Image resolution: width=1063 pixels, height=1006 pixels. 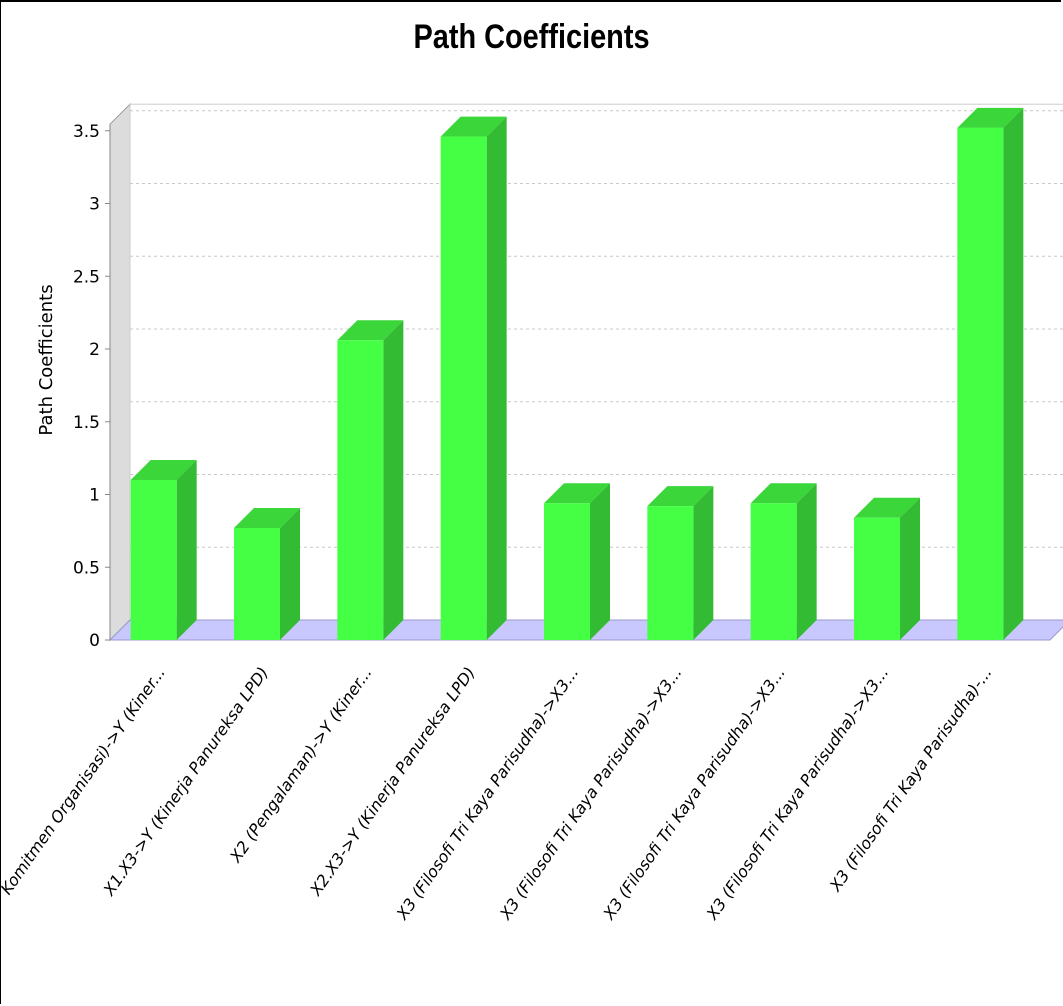 What do you see at coordinates (120, 372) in the screenshot?
I see `chart-side-wall` at bounding box center [120, 372].